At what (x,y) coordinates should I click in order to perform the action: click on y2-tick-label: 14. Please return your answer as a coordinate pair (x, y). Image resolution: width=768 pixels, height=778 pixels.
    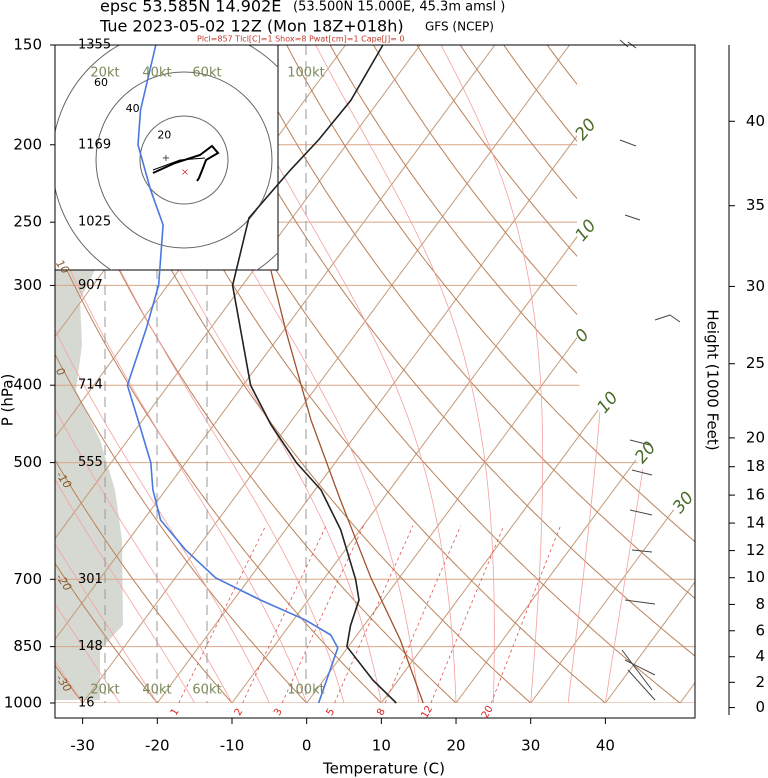
    Looking at the image, I should click on (755, 523).